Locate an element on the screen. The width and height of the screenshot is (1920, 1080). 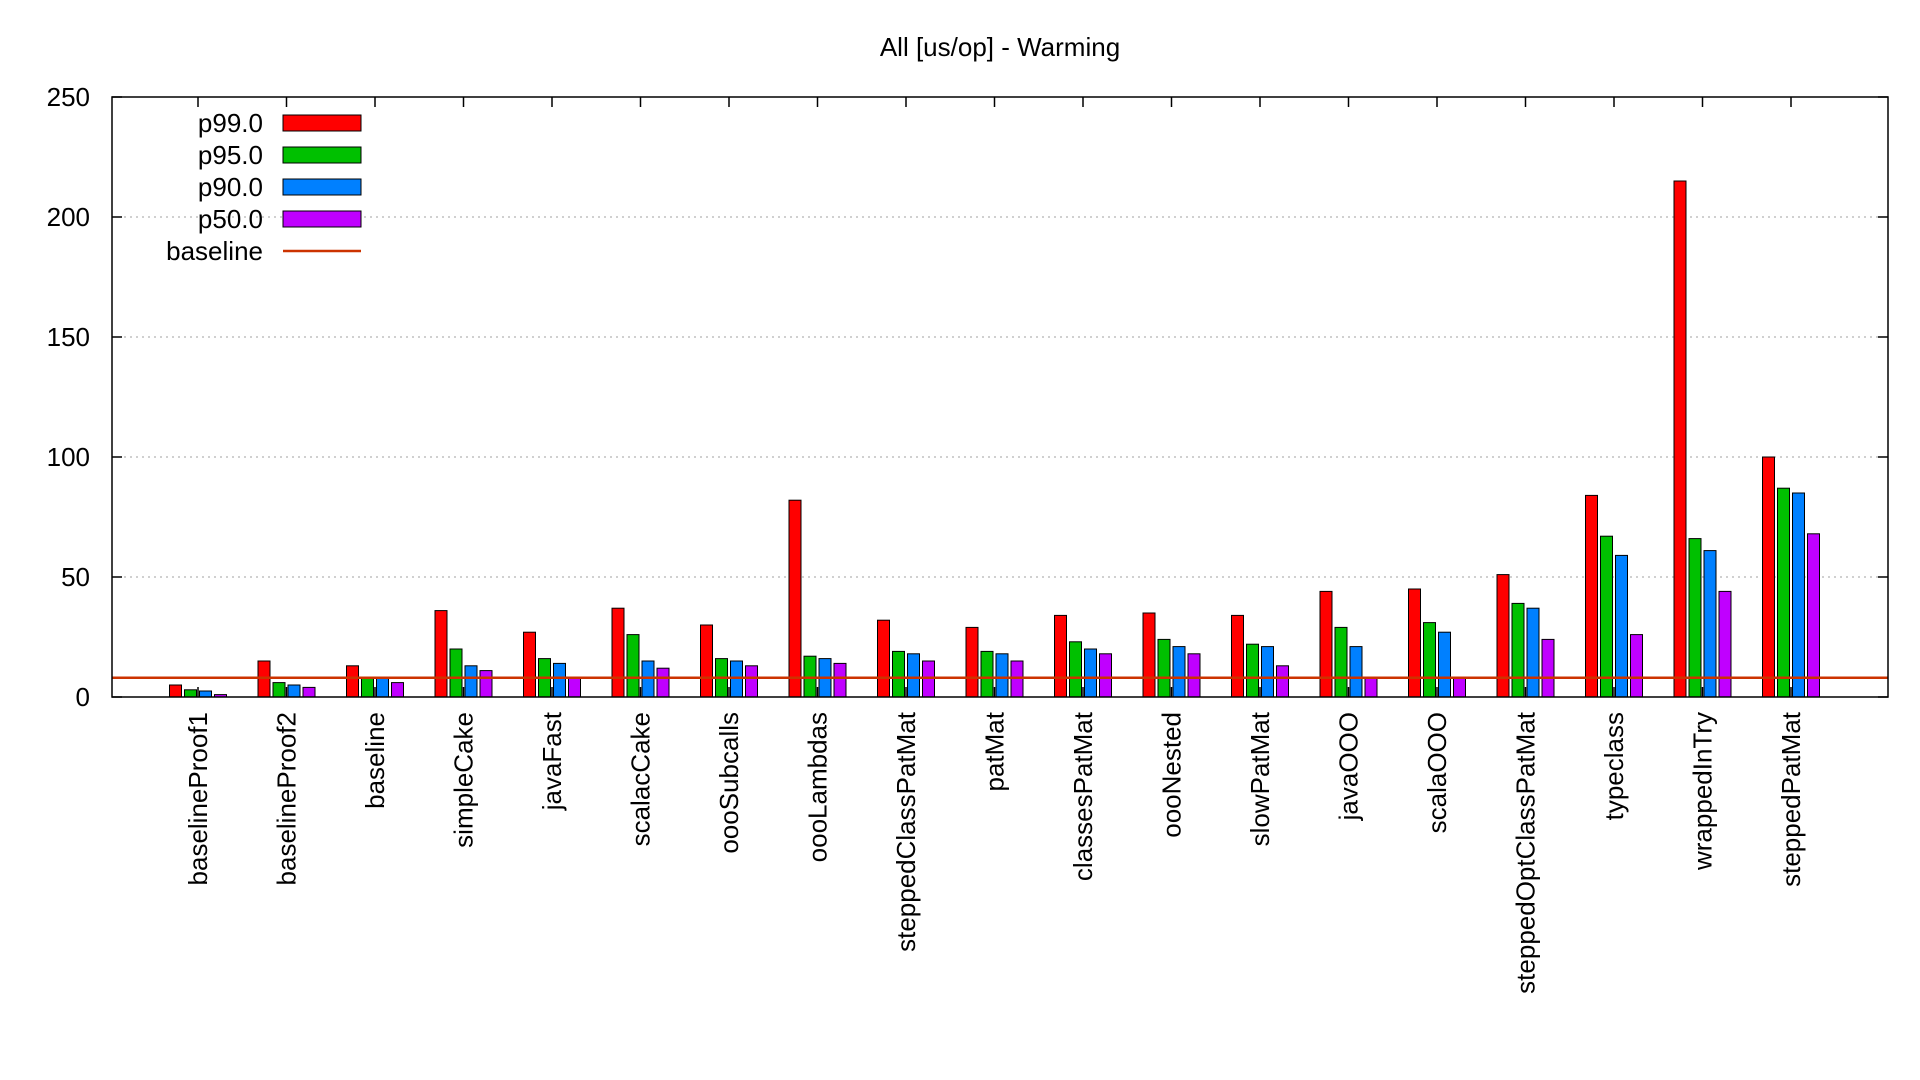
x-tick-label: steppedClassPatMat is located at coordinates (906, 831).